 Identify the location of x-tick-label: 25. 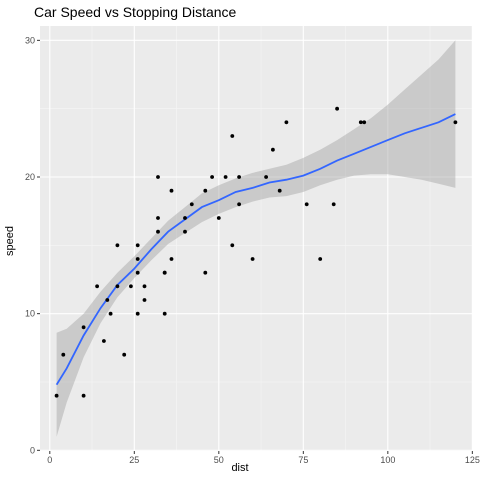
(134, 460).